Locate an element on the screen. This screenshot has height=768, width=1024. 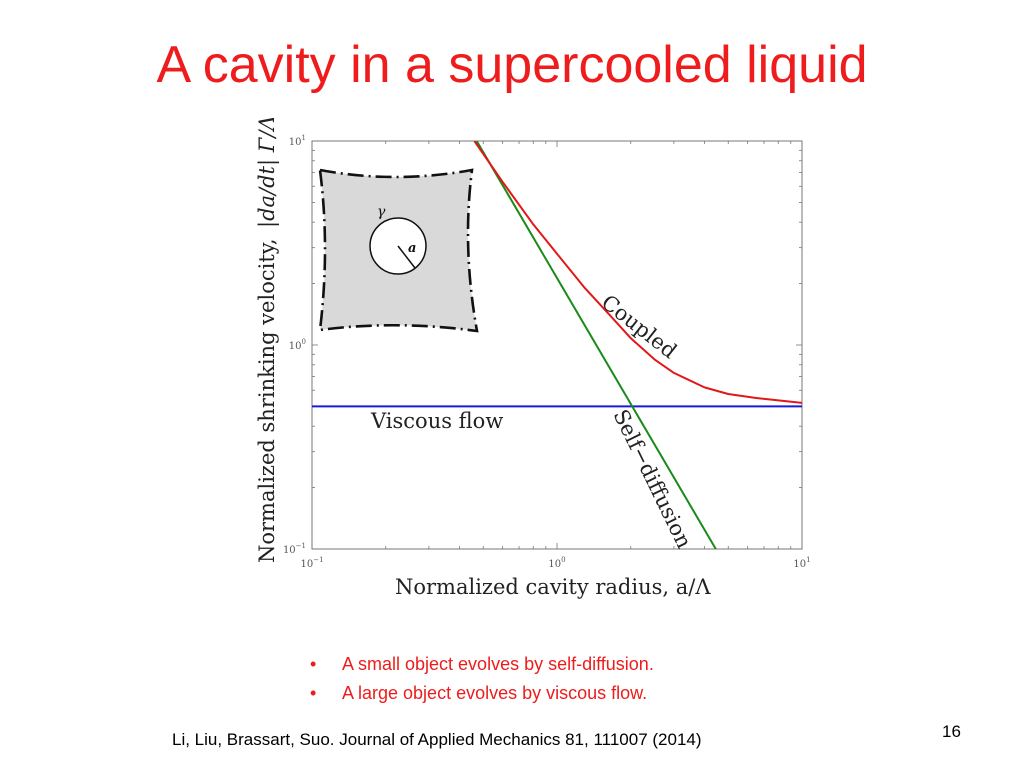
series-label-viscous: Viscous flow is located at coordinates (436, 421).